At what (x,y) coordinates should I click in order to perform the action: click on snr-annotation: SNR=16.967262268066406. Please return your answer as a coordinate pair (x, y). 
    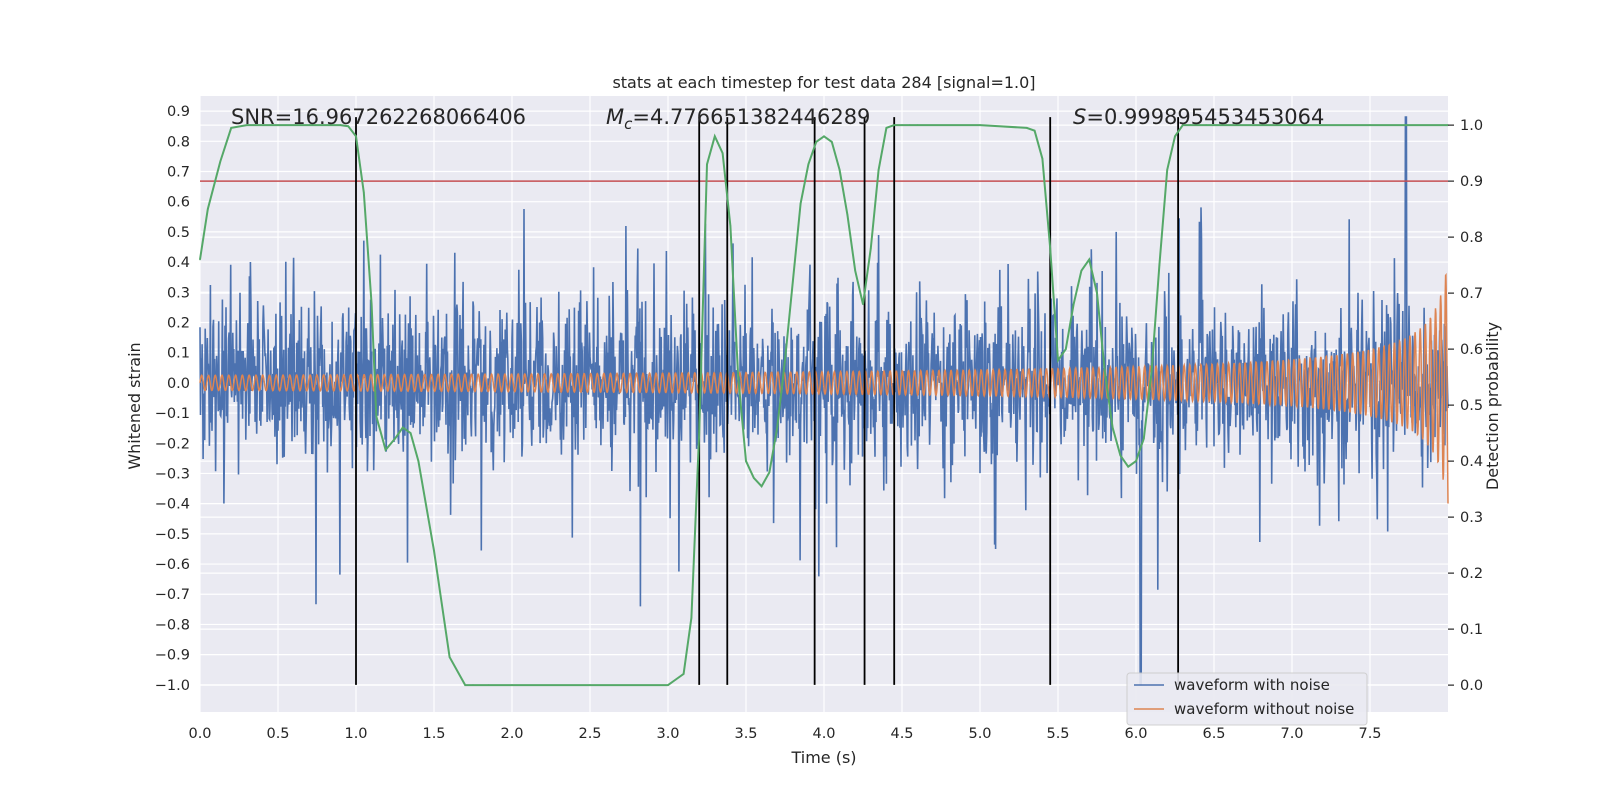
    Looking at the image, I should click on (378, 117).